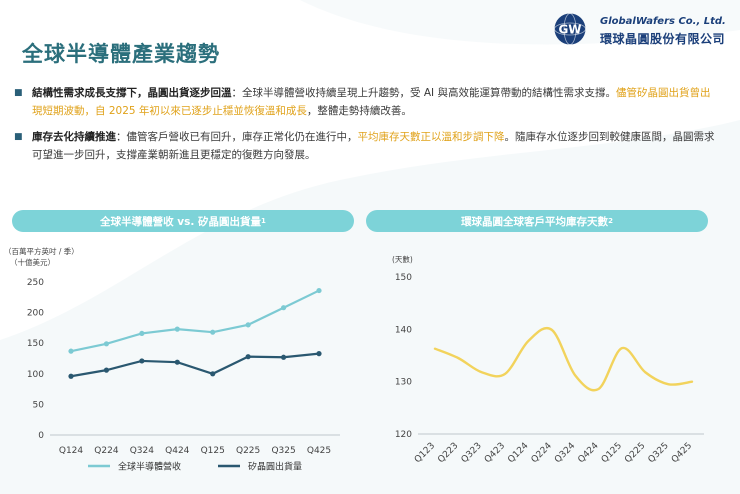 This screenshot has height=494, width=740. What do you see at coordinates (663, 39) in the screenshot?
I see `logo-name-zh: 環球晶圓股份有限公司` at bounding box center [663, 39].